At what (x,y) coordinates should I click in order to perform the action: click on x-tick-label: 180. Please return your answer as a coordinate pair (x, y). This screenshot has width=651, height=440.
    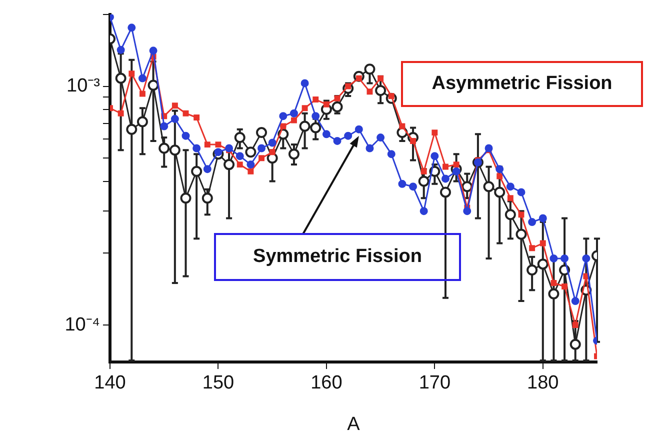
    Looking at the image, I should click on (543, 383).